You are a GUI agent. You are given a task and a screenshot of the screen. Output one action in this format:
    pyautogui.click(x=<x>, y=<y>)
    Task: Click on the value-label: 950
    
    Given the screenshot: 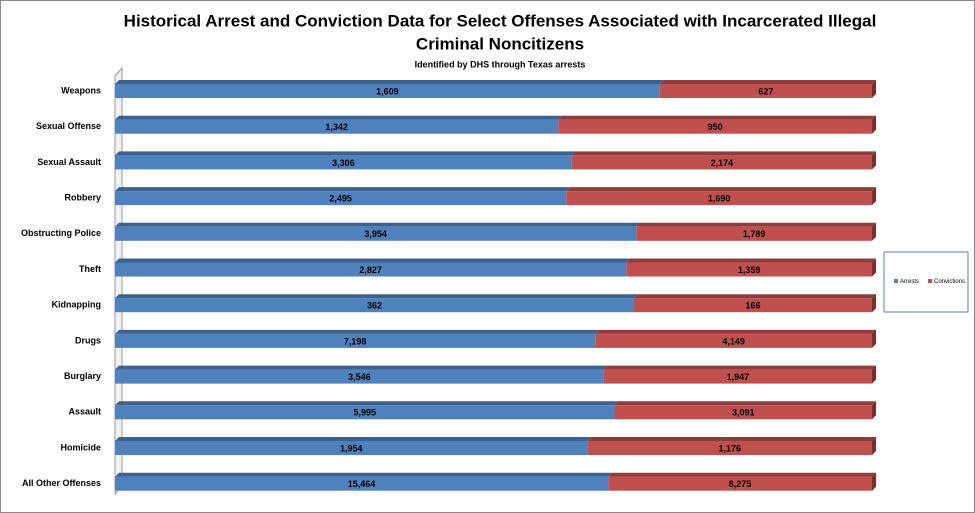 What is the action you would take?
    pyautogui.click(x=715, y=127)
    